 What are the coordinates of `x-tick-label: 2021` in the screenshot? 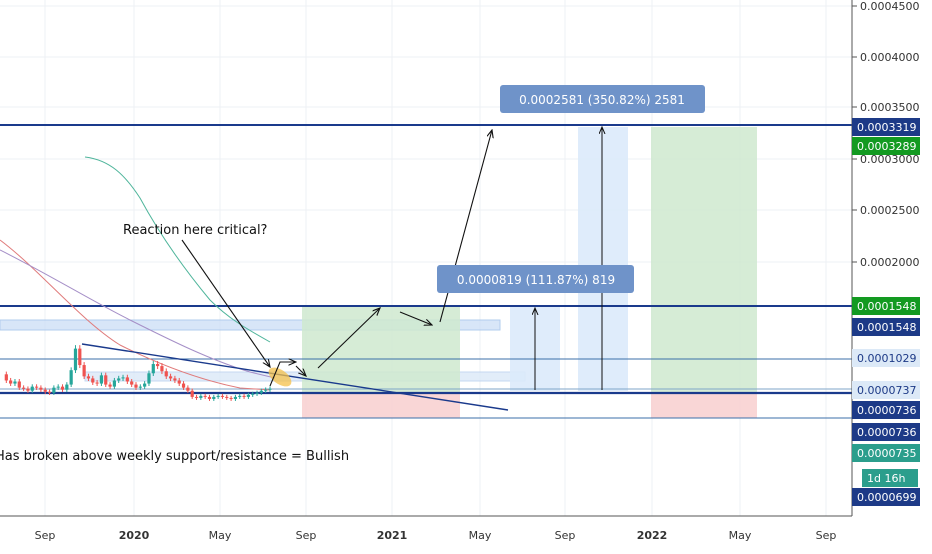 It's located at (392, 535).